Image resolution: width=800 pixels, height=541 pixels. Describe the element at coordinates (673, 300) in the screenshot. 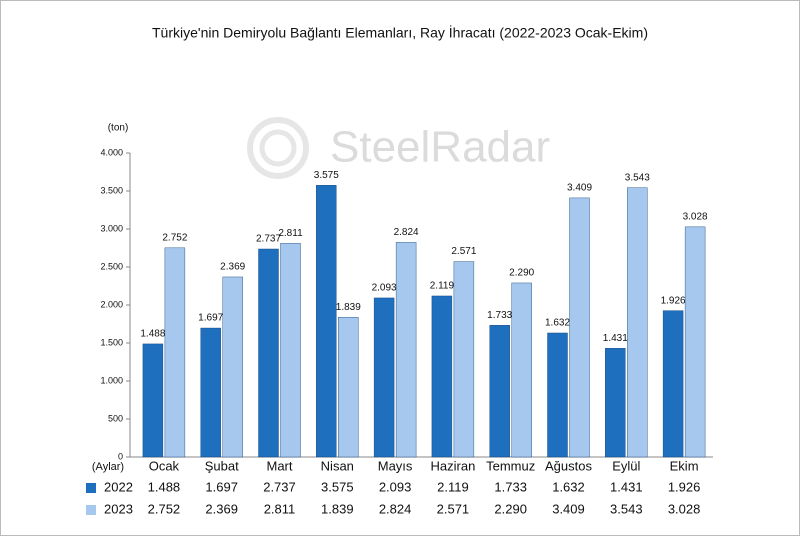

I see `data-label: 1.926` at that location.